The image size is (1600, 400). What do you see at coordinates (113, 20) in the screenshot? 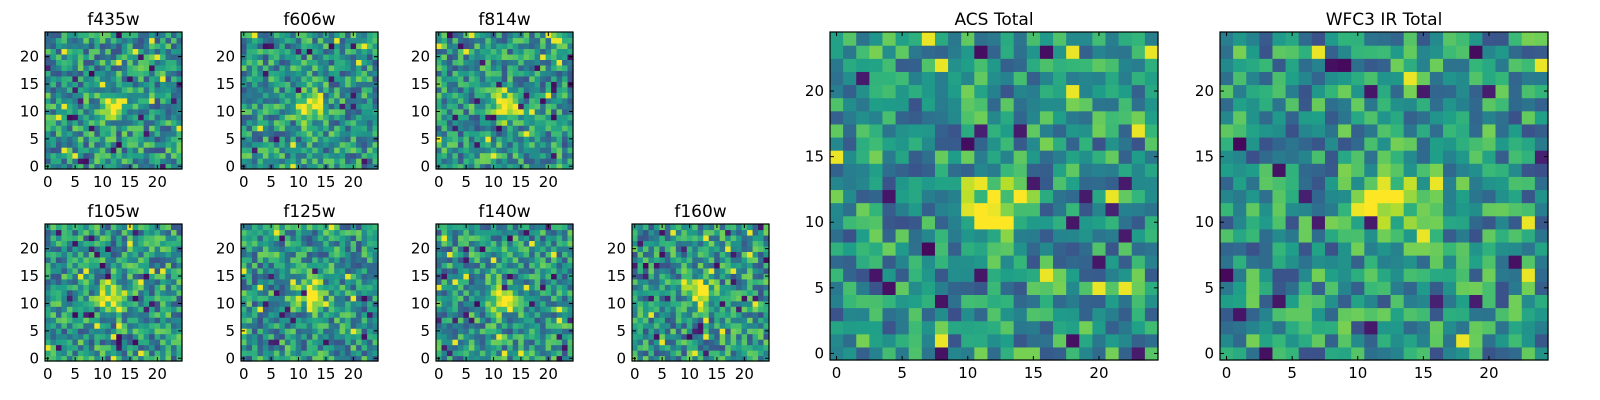
I see `panel-title: f435w` at bounding box center [113, 20].